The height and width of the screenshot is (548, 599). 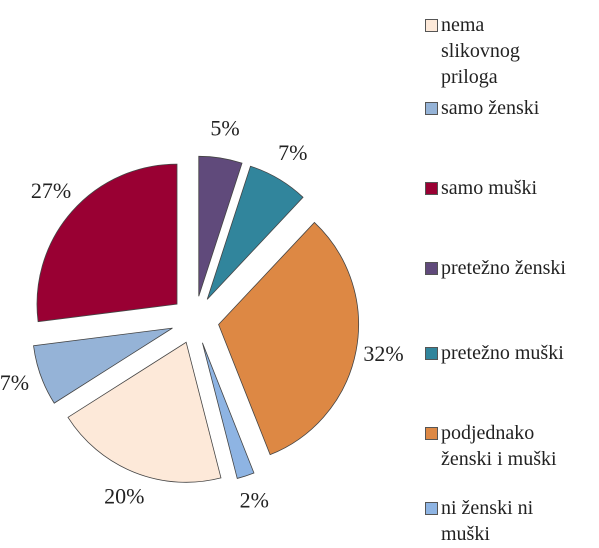 What do you see at coordinates (480, 51) in the screenshot?
I see `legend-label: nema slikovnog priloga` at bounding box center [480, 51].